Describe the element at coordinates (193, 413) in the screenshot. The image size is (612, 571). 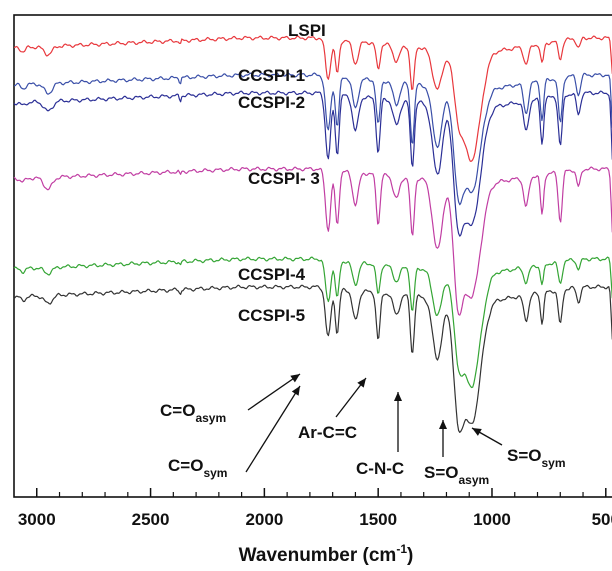
I see `annotation-c=o-asym: C=Oasym` at that location.